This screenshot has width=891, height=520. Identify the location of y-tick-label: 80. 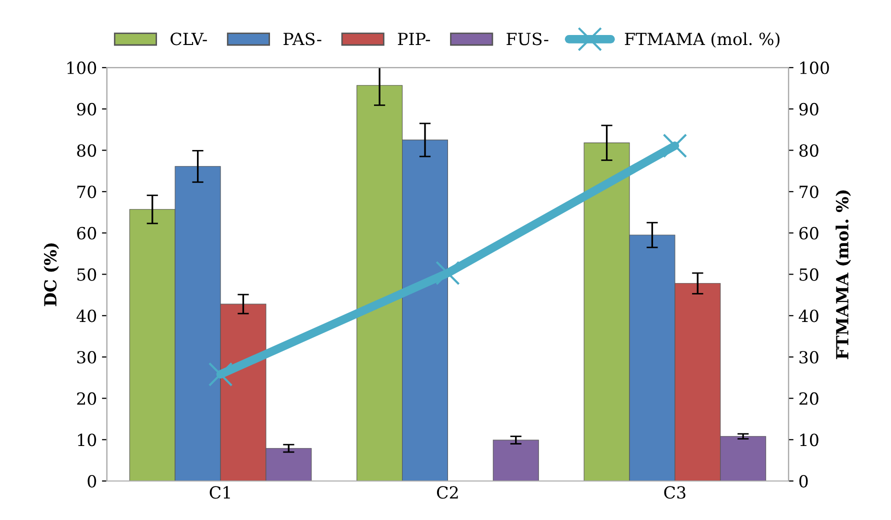
(86, 150).